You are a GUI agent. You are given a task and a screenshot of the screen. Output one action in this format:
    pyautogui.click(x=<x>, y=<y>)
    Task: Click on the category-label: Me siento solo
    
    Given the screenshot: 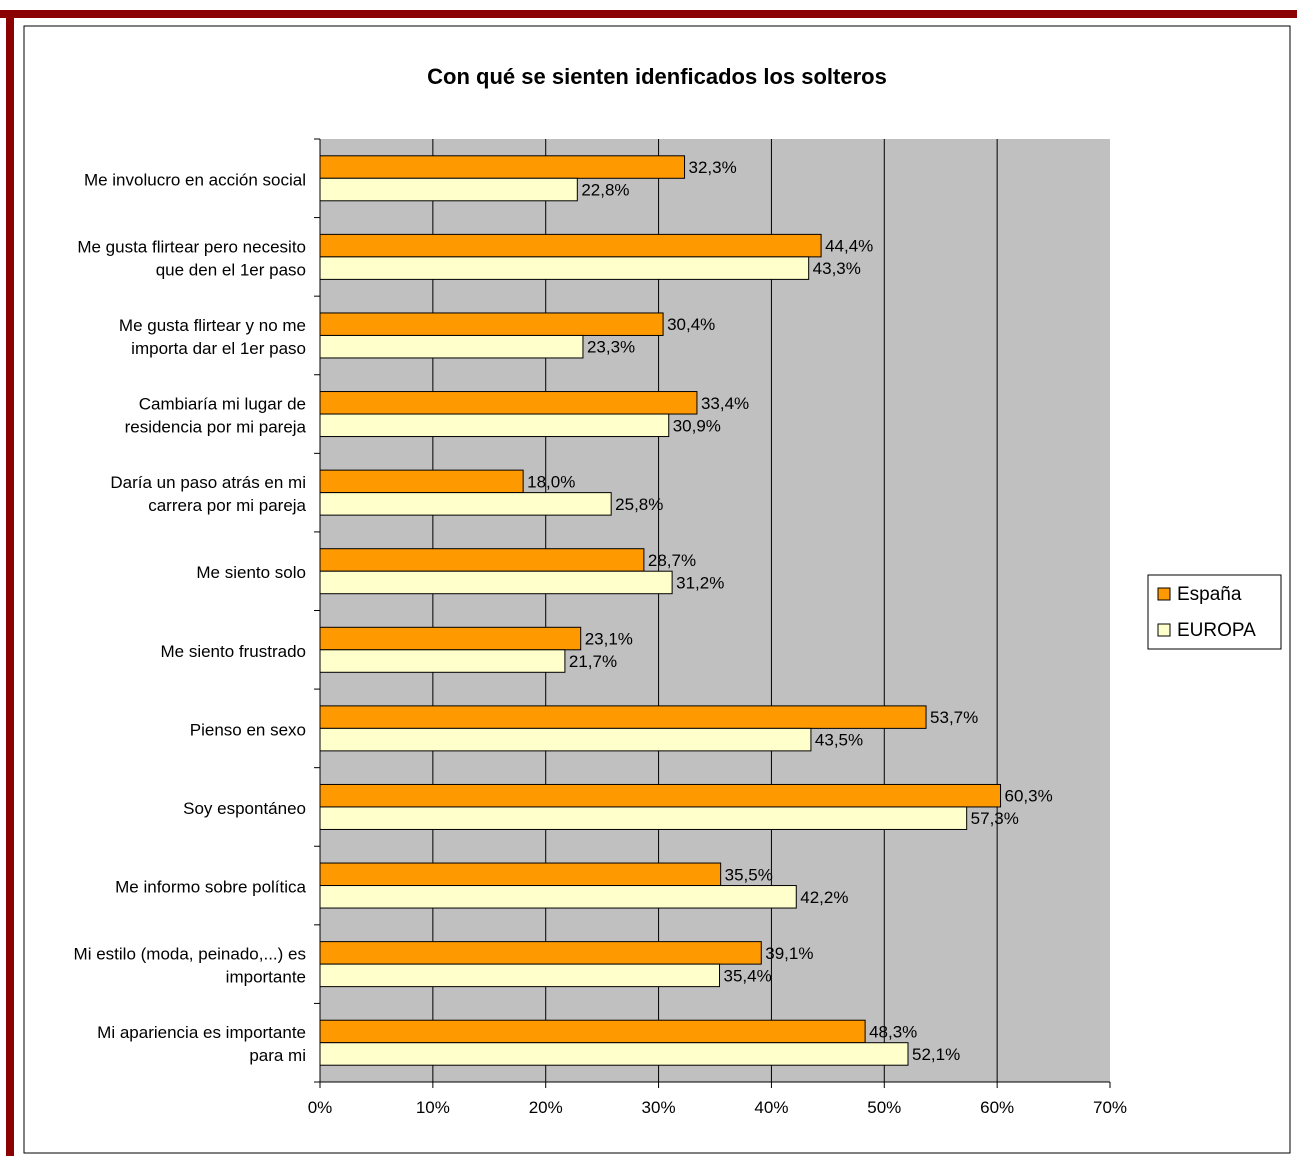 What is the action you would take?
    pyautogui.click(x=251, y=572)
    